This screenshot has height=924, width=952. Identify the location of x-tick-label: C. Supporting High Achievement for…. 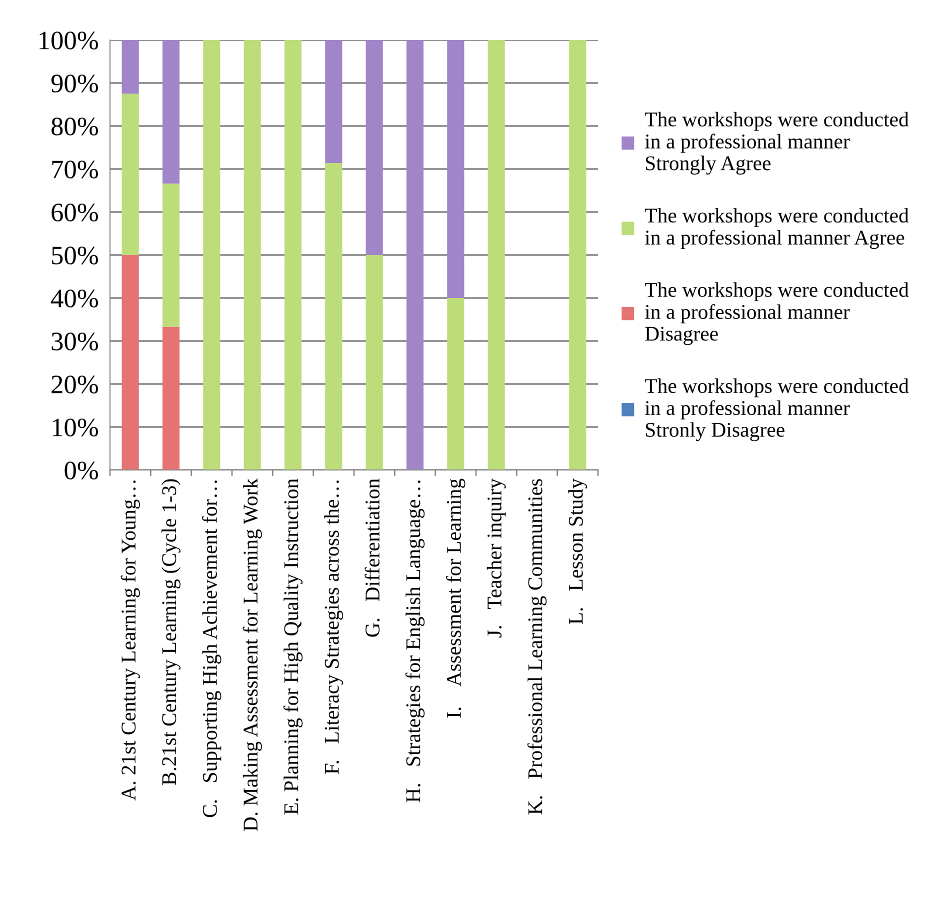
(212, 649).